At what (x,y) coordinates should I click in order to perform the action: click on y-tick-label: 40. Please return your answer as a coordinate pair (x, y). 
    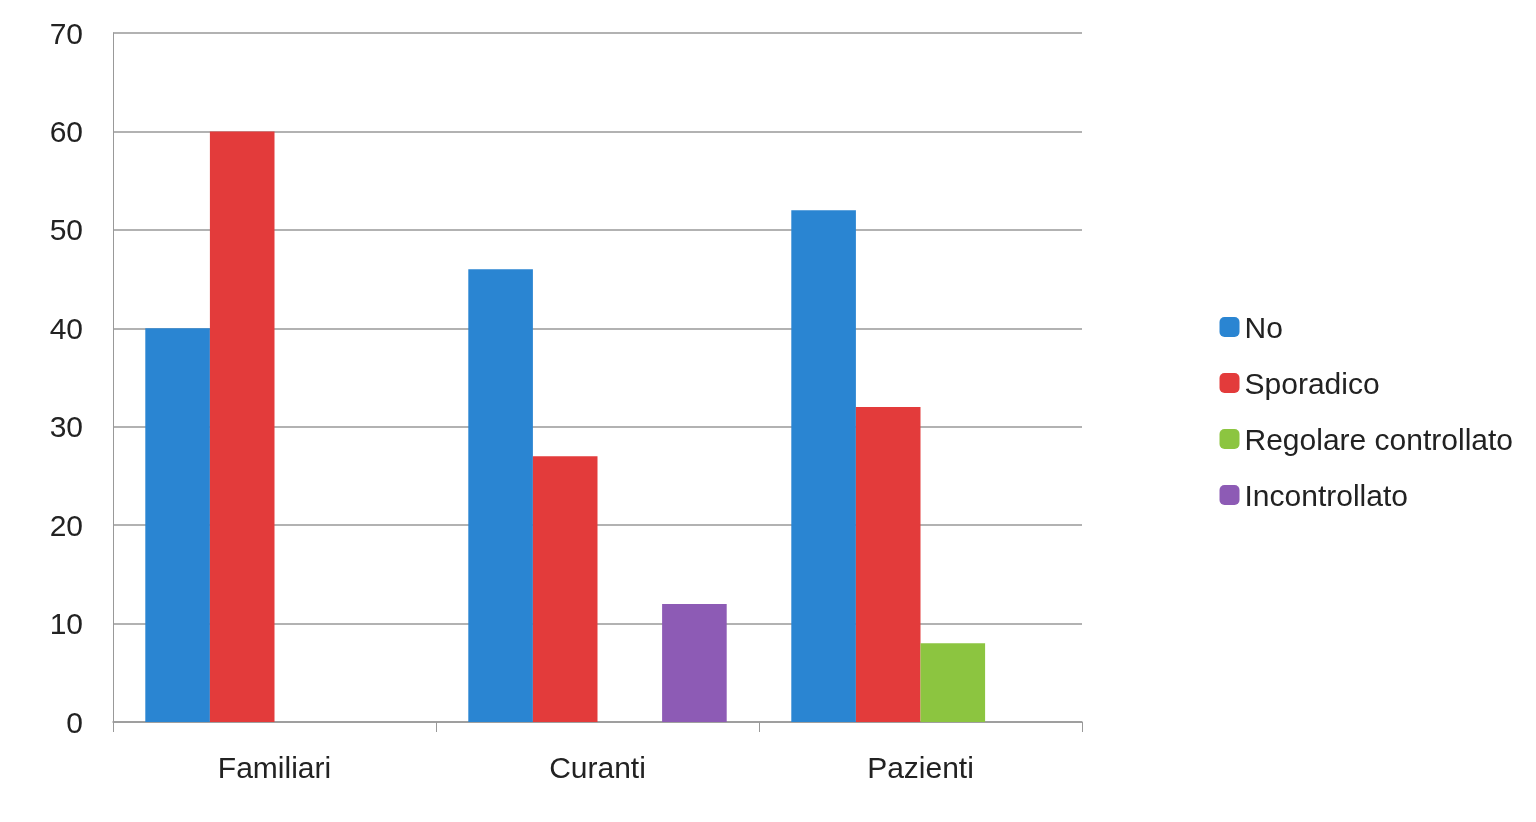
    Looking at the image, I should click on (66, 328).